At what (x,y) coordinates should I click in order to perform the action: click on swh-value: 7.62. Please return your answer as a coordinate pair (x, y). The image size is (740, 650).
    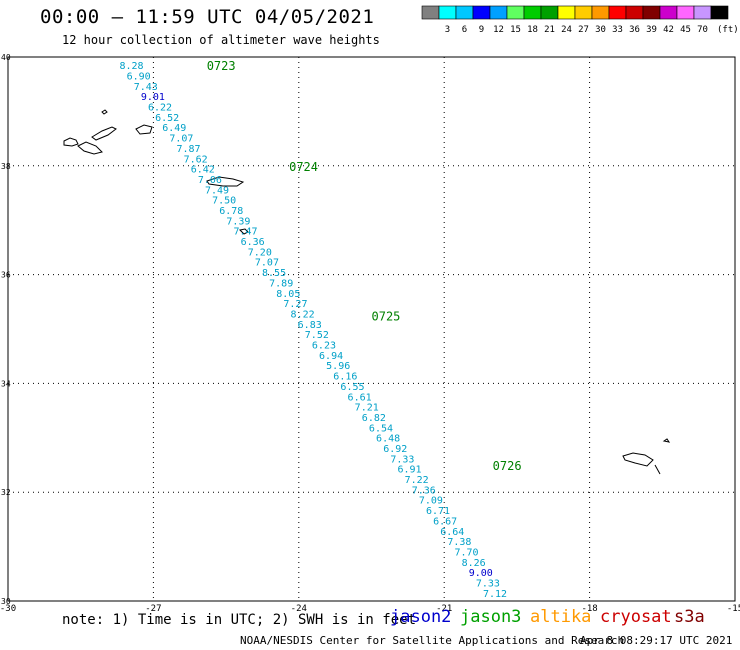
    Looking at the image, I should click on (196, 159).